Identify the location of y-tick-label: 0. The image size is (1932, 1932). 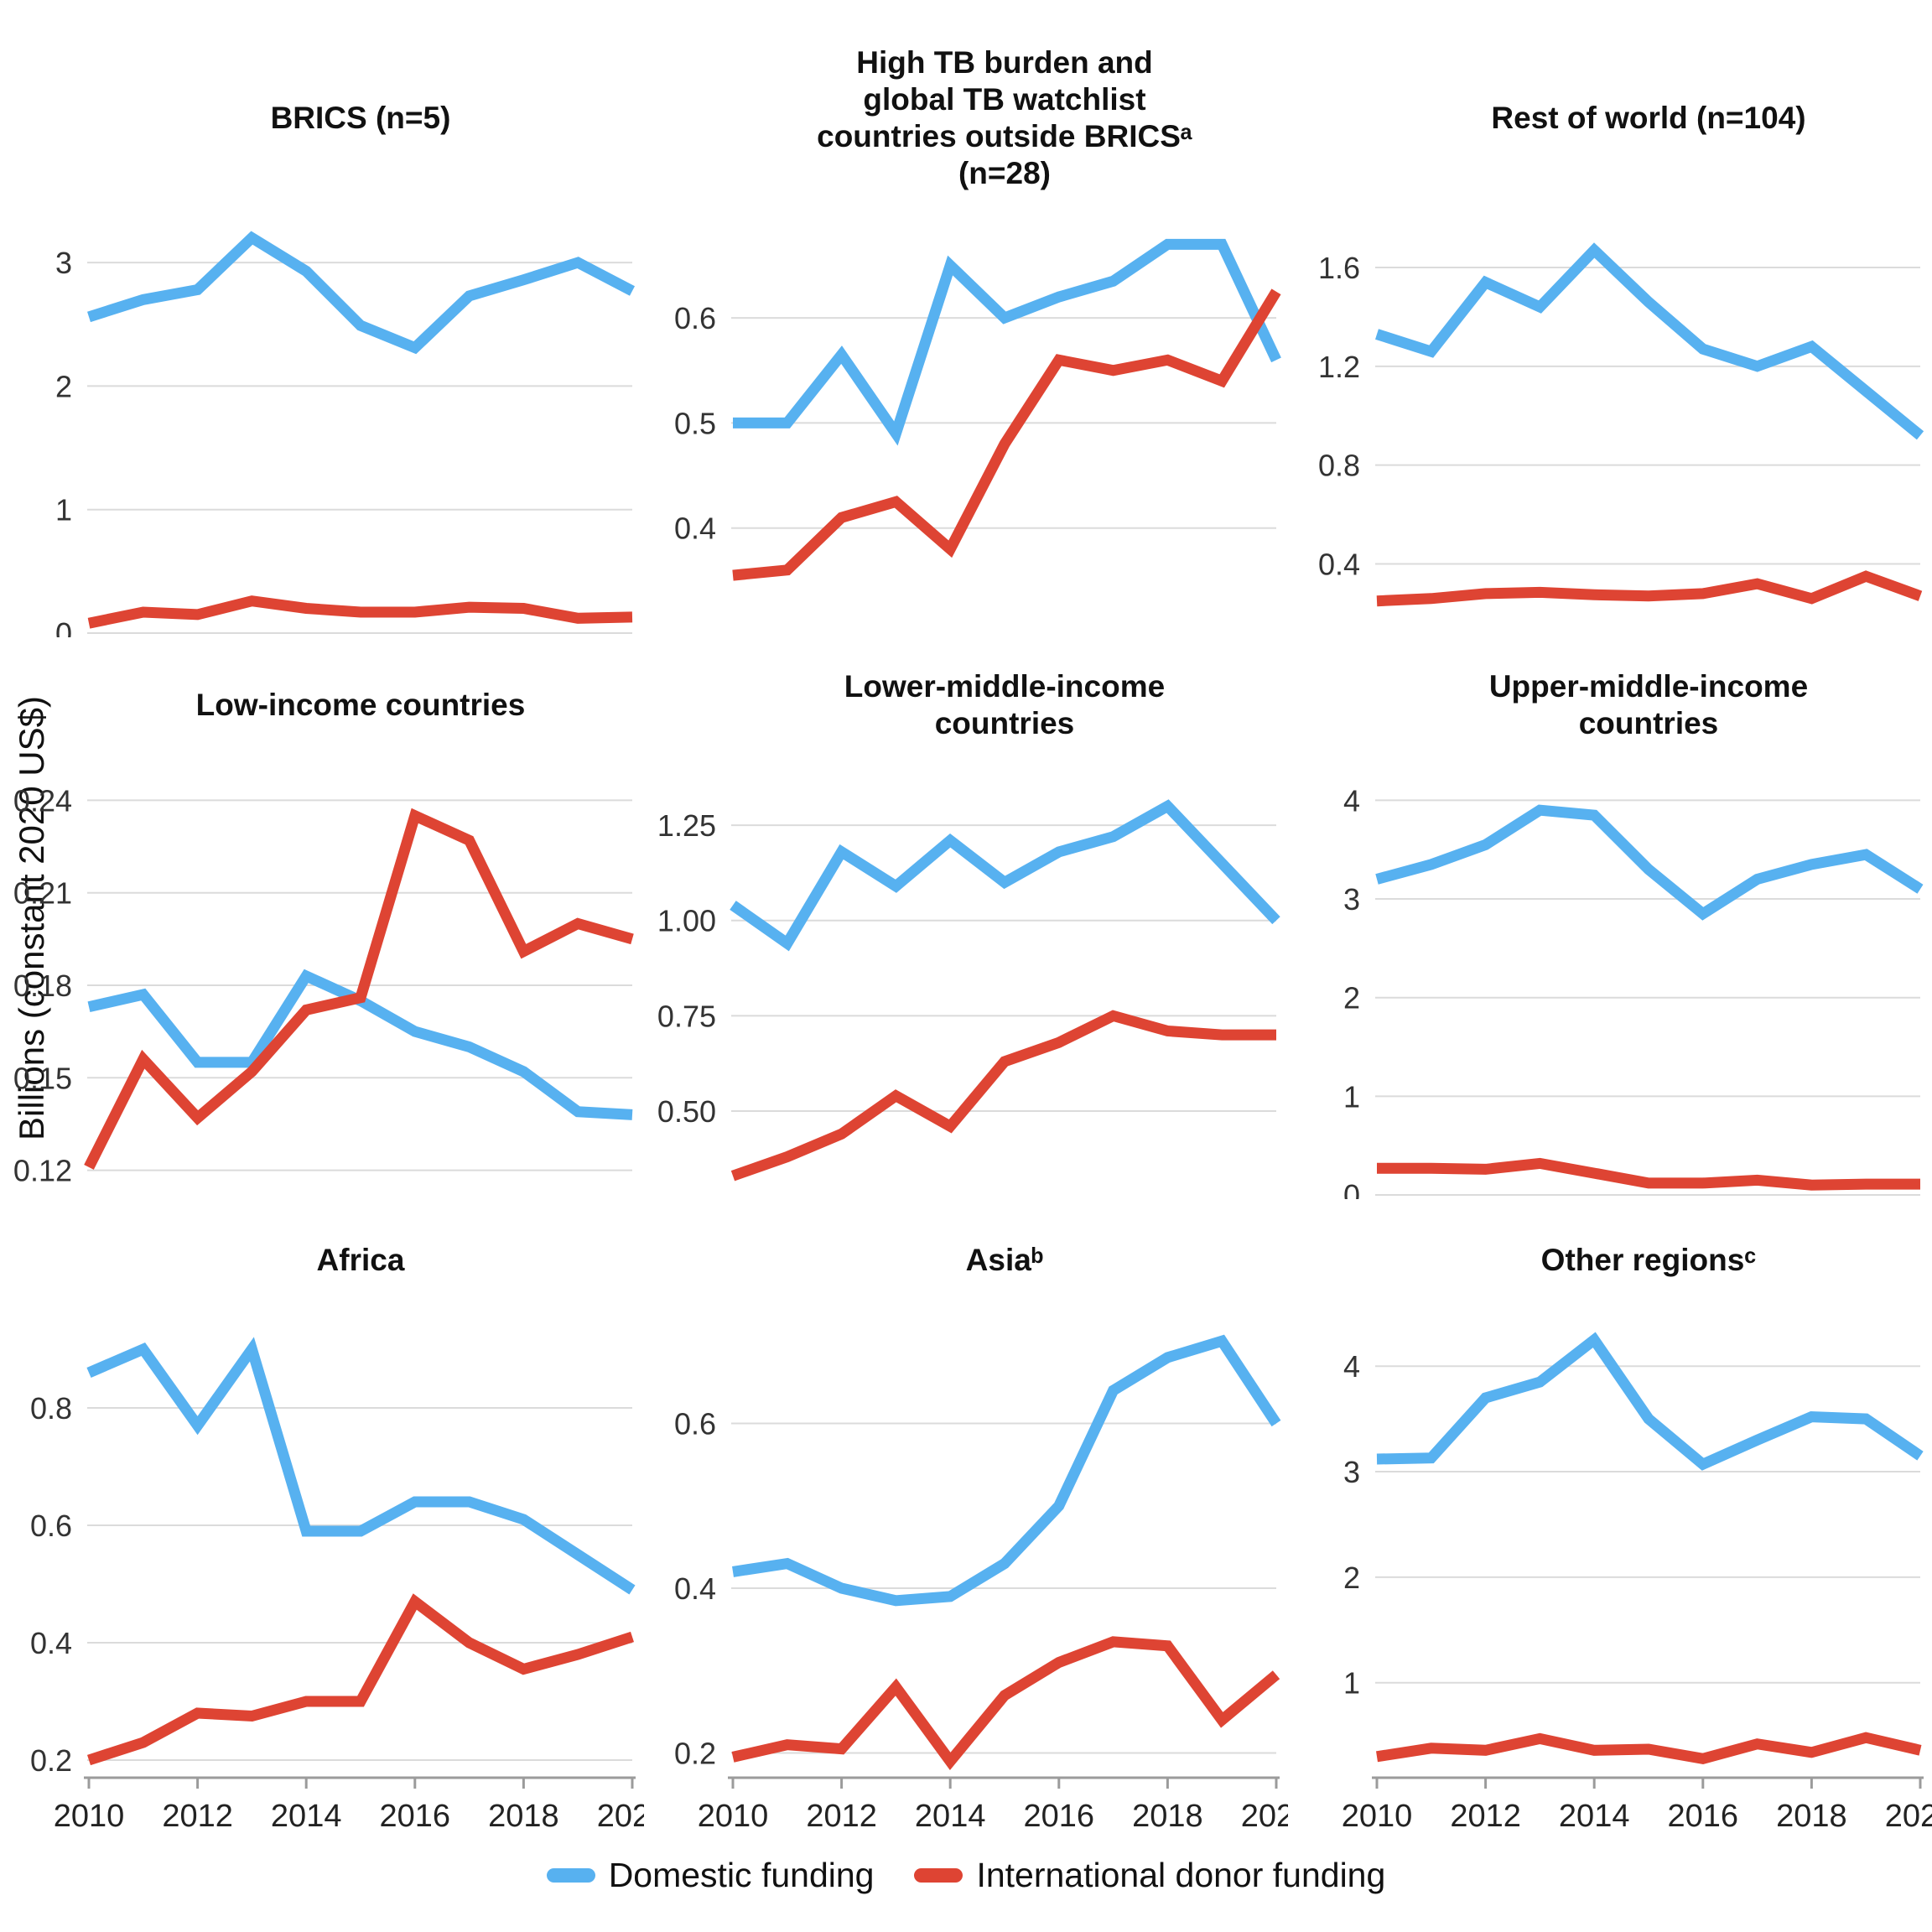
(63, 626).